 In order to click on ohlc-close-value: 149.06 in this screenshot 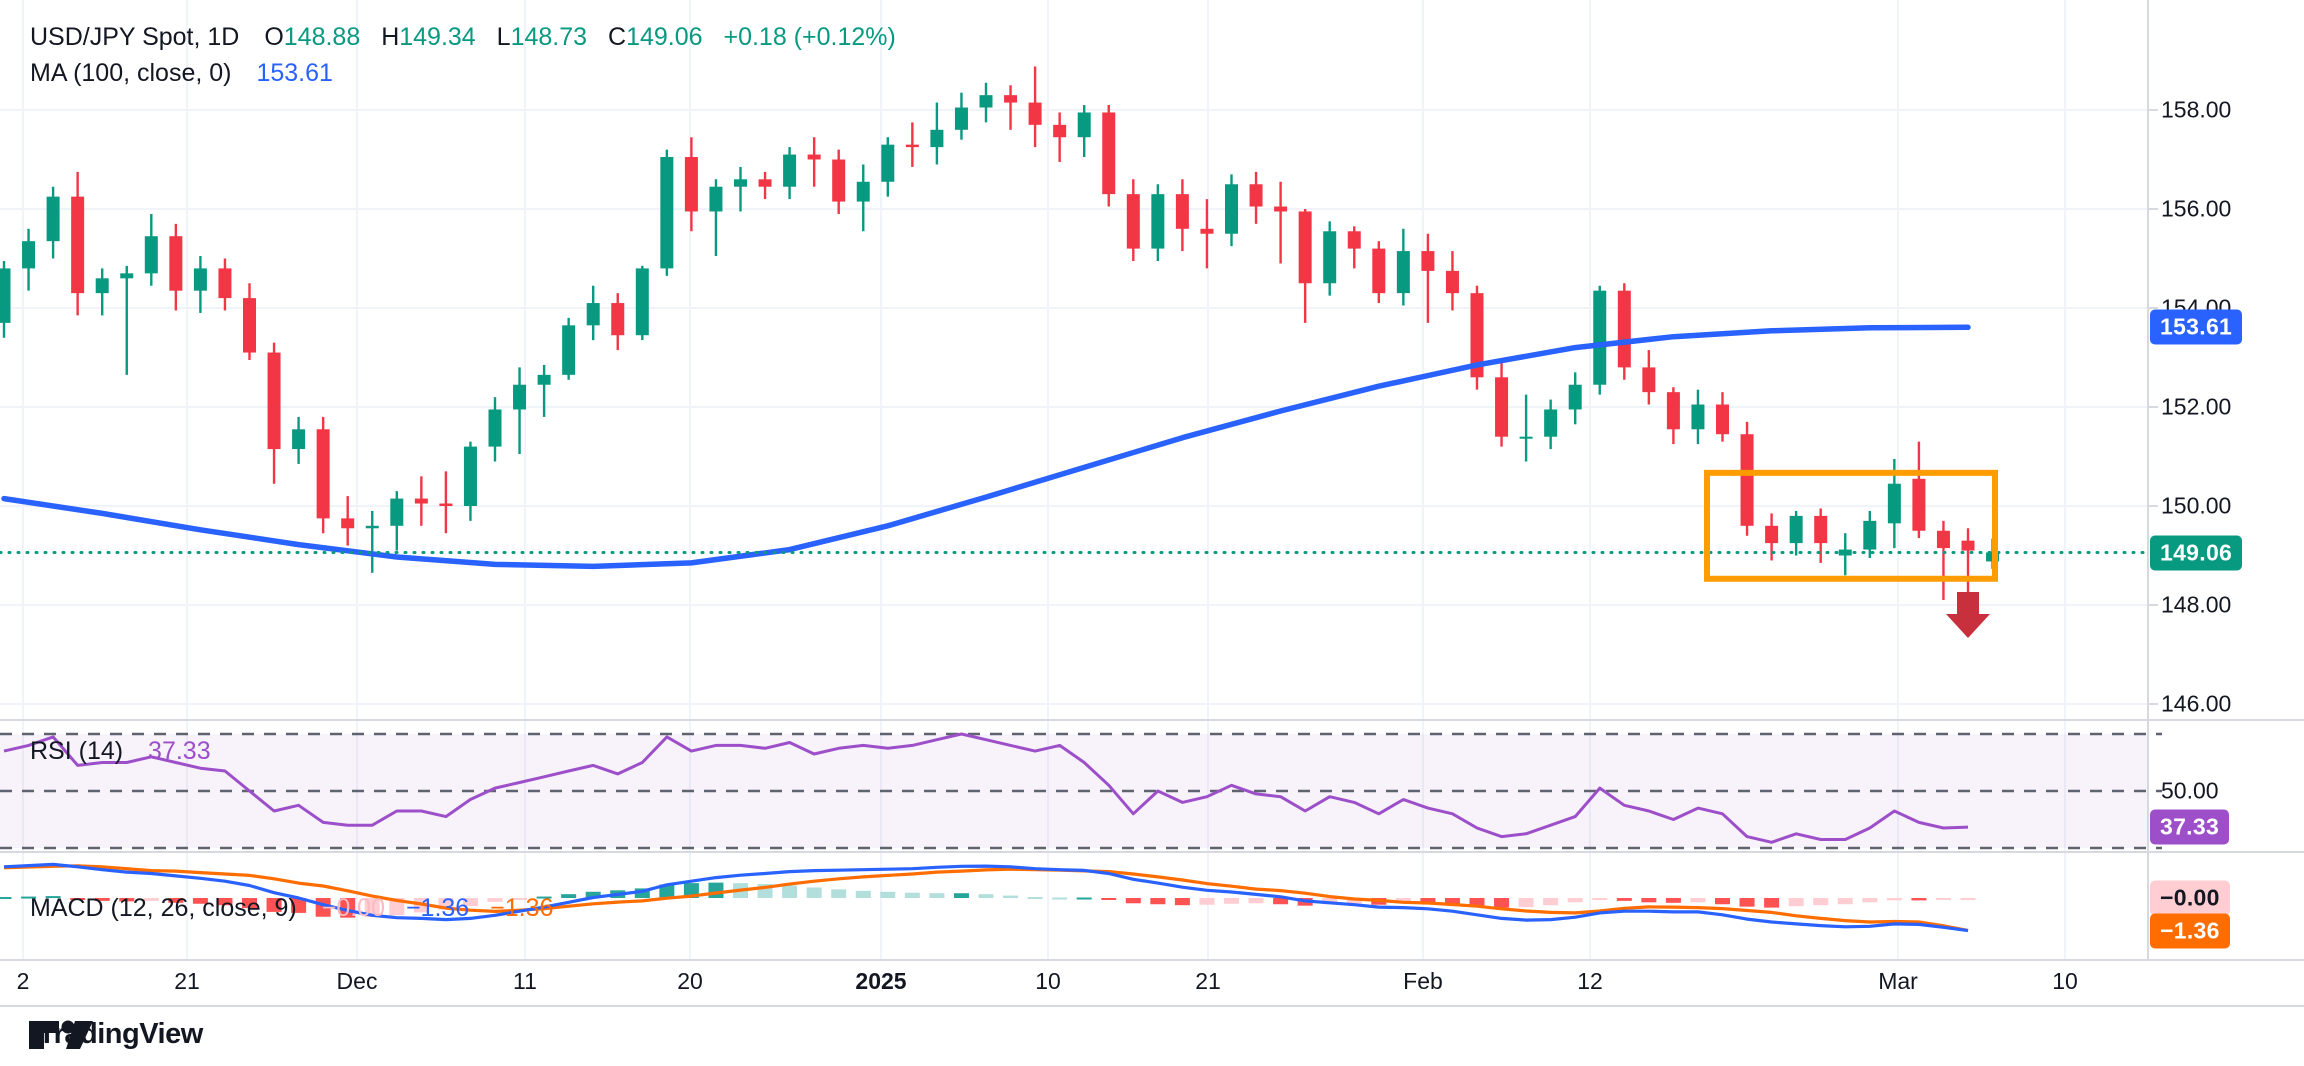, I will do `click(664, 37)`.